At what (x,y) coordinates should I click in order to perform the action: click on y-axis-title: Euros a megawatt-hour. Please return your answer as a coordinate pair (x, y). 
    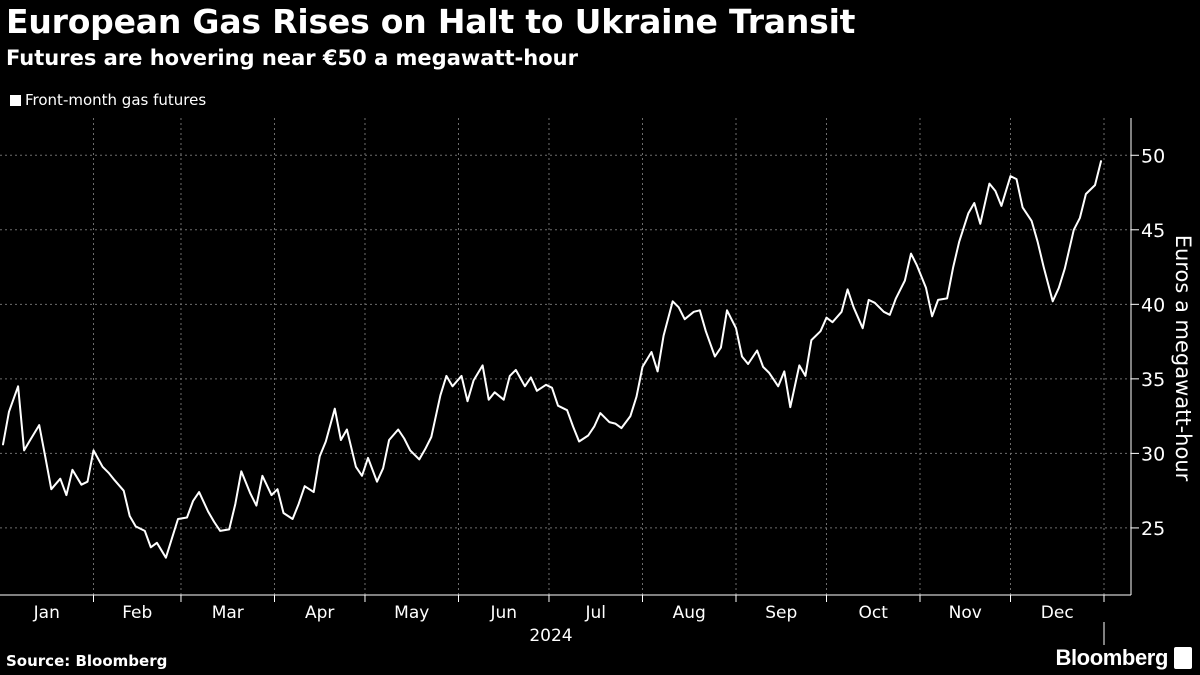
    Looking at the image, I should click on (1183, 358).